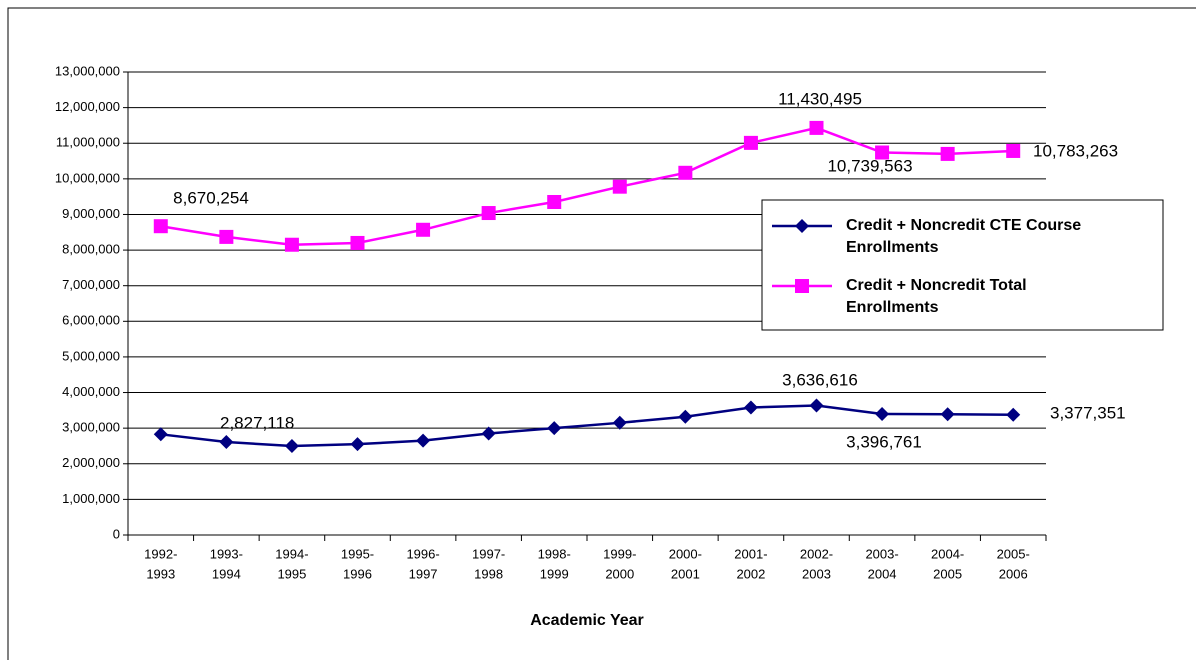  Describe the element at coordinates (882, 573) in the screenshot. I see `x-tick-label: 2004` at that location.